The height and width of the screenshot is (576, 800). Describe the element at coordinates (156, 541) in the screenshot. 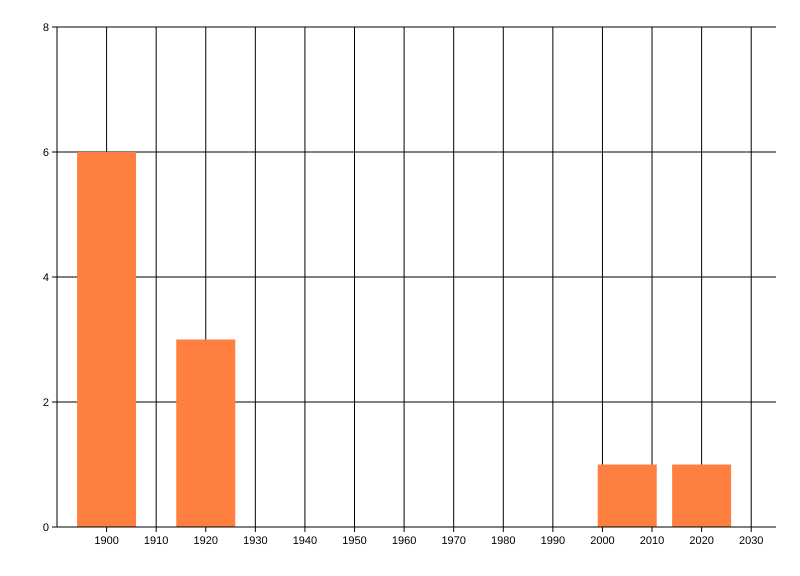

I see `x-tick-label: 1910` at that location.